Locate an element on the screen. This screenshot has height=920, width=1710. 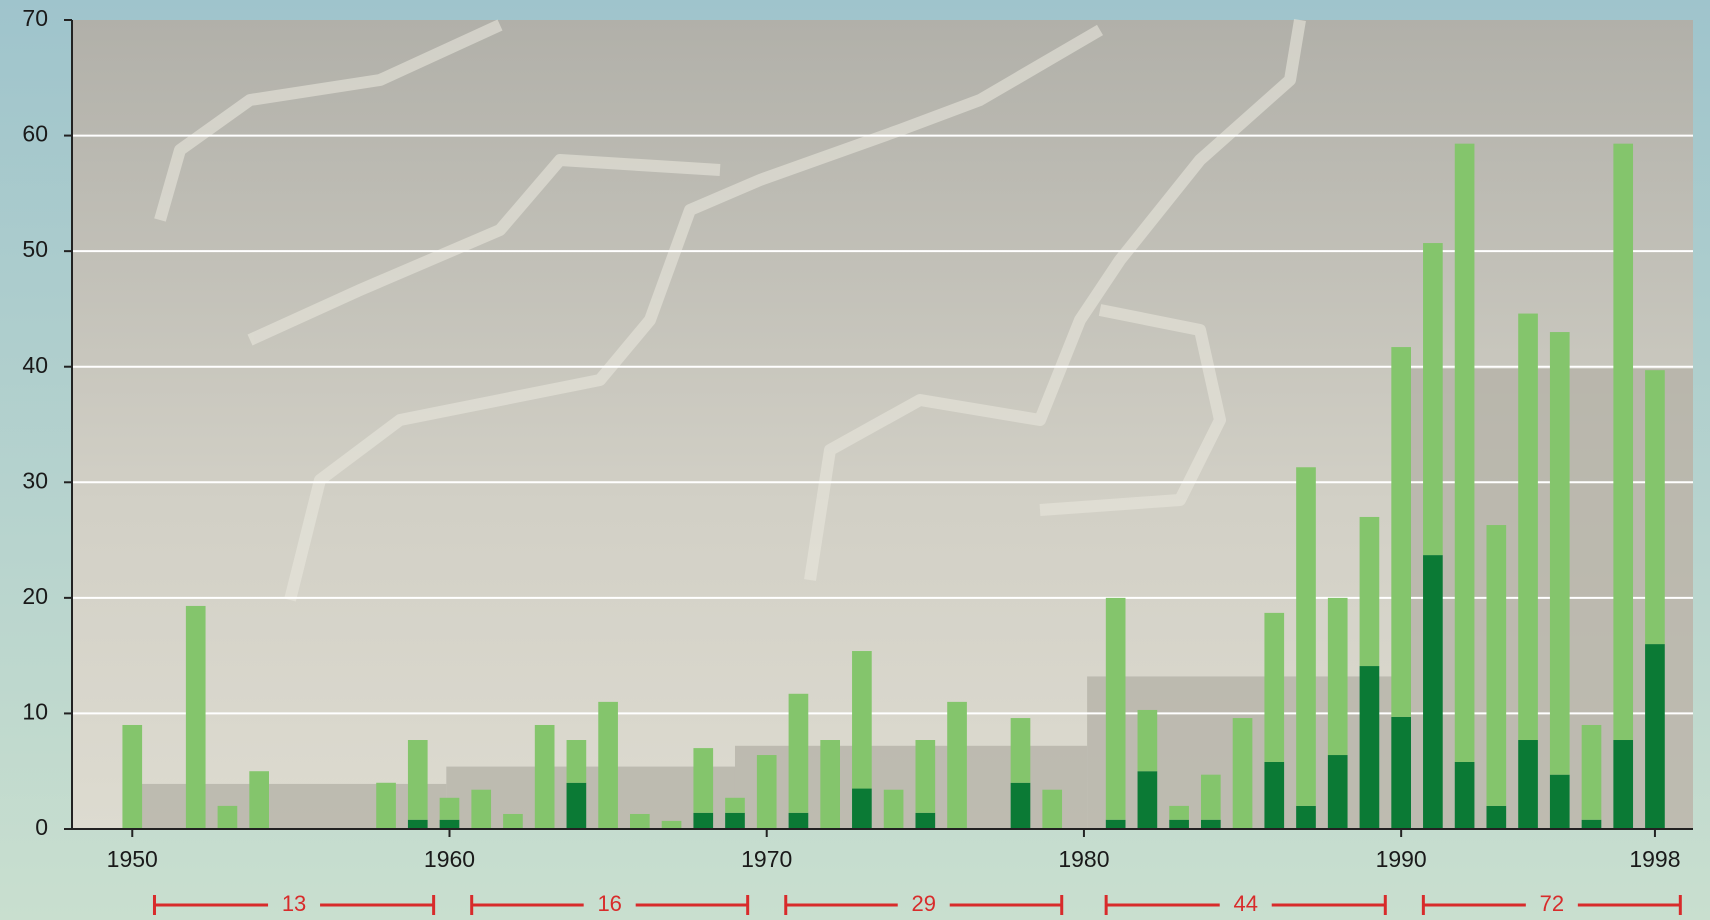
x-tick-label: 1960 is located at coordinates (449, 859).